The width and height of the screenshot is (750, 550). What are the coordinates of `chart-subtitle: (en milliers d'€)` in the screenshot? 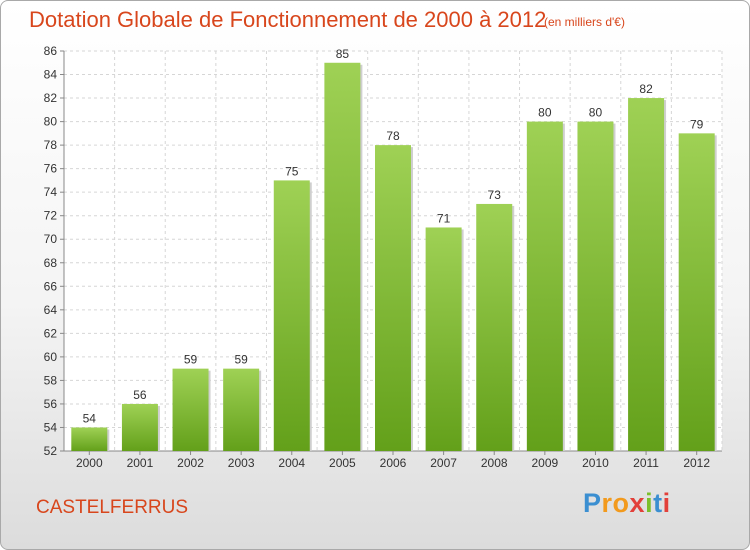 It's located at (584, 22).